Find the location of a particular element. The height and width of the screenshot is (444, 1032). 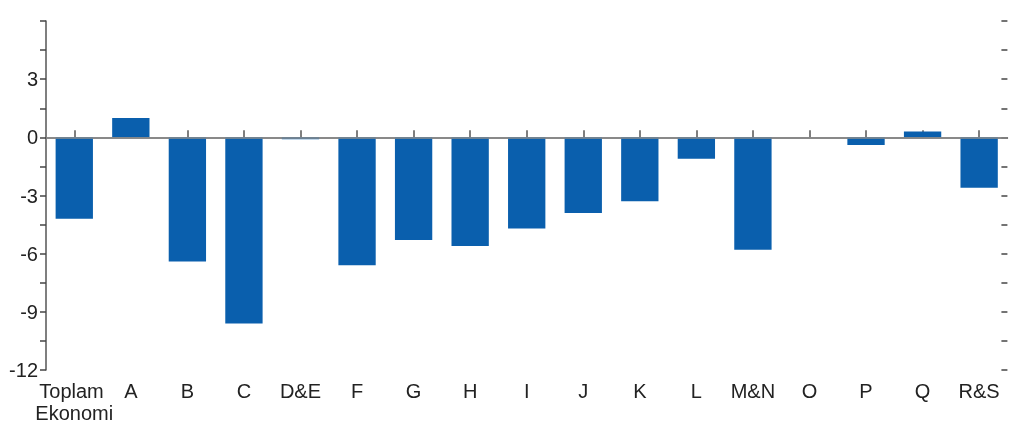

x-tick-label: I is located at coordinates (526, 391).